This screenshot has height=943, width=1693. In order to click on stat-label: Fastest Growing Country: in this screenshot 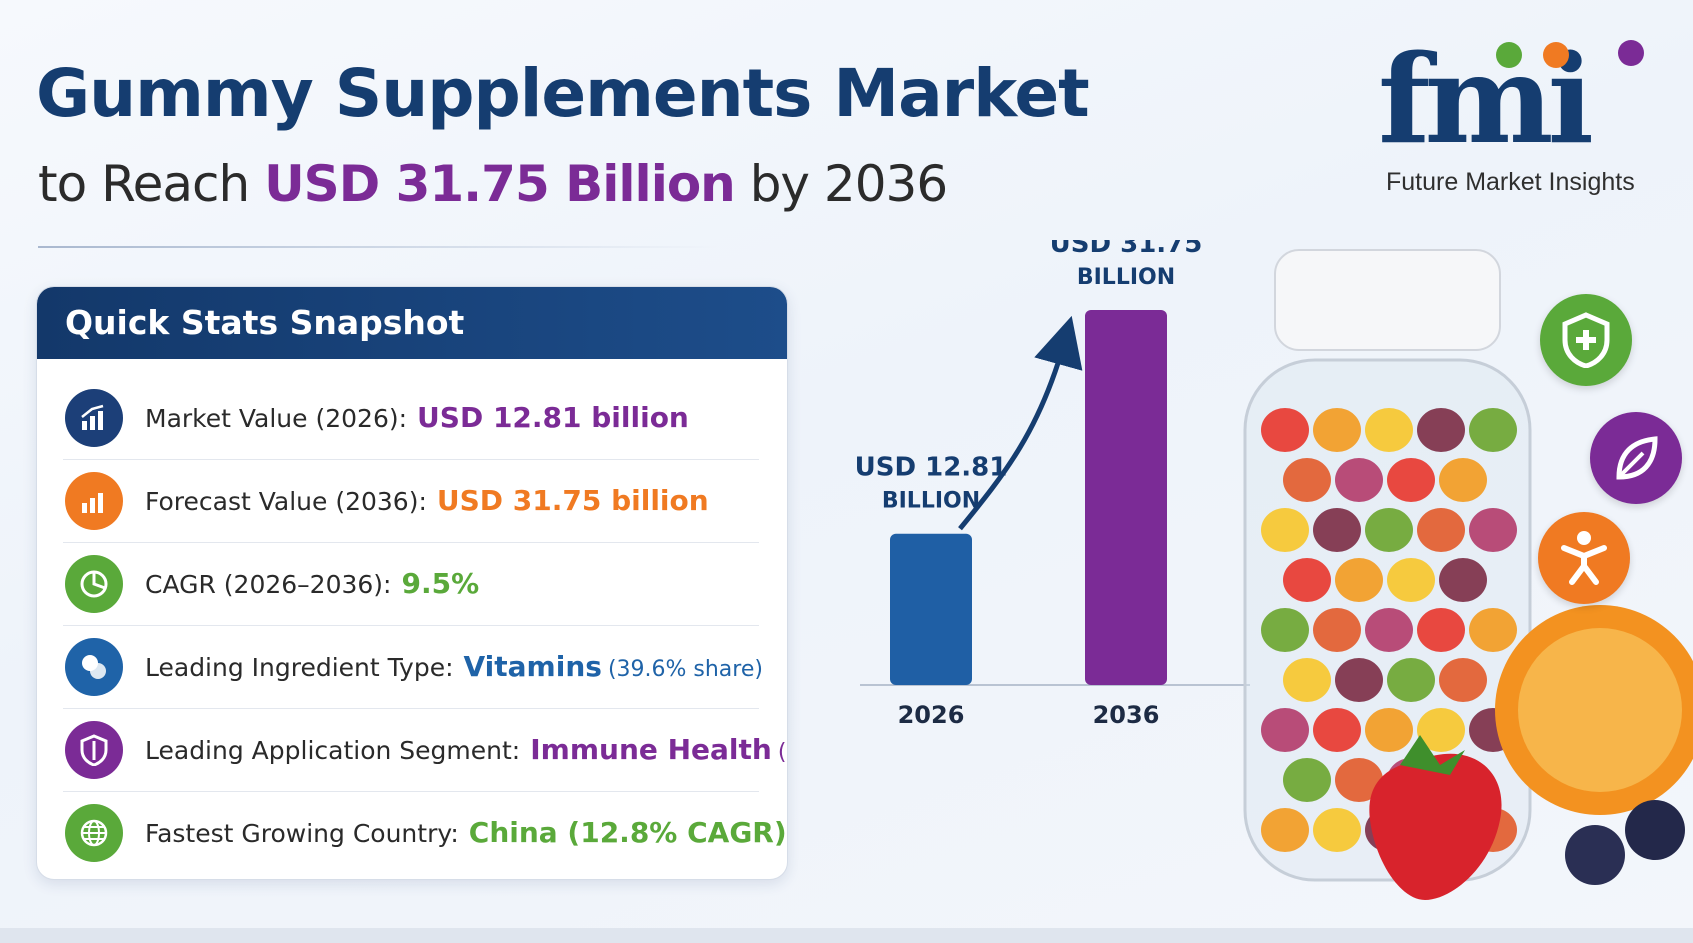, I will do `click(302, 833)`.